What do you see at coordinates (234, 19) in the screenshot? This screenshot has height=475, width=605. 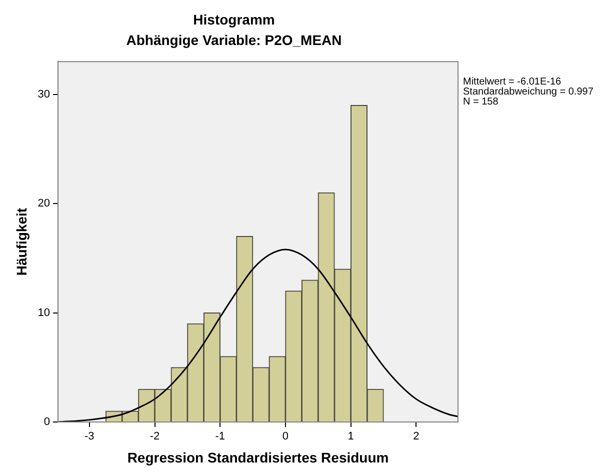 I see `chart-title: Histogramm` at bounding box center [234, 19].